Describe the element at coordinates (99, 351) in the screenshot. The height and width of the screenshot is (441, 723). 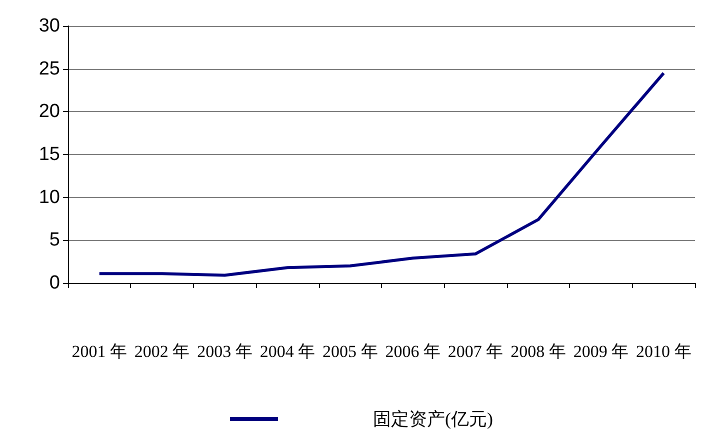
I see `x-tick-label: 2001 年` at that location.